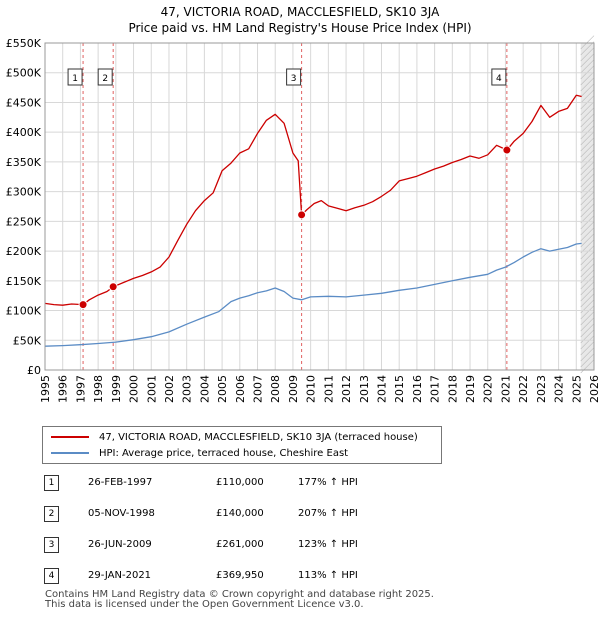 The height and width of the screenshot is (620, 600). Describe the element at coordinates (45, 389) in the screenshot. I see `x-tick-label: 1995` at that location.